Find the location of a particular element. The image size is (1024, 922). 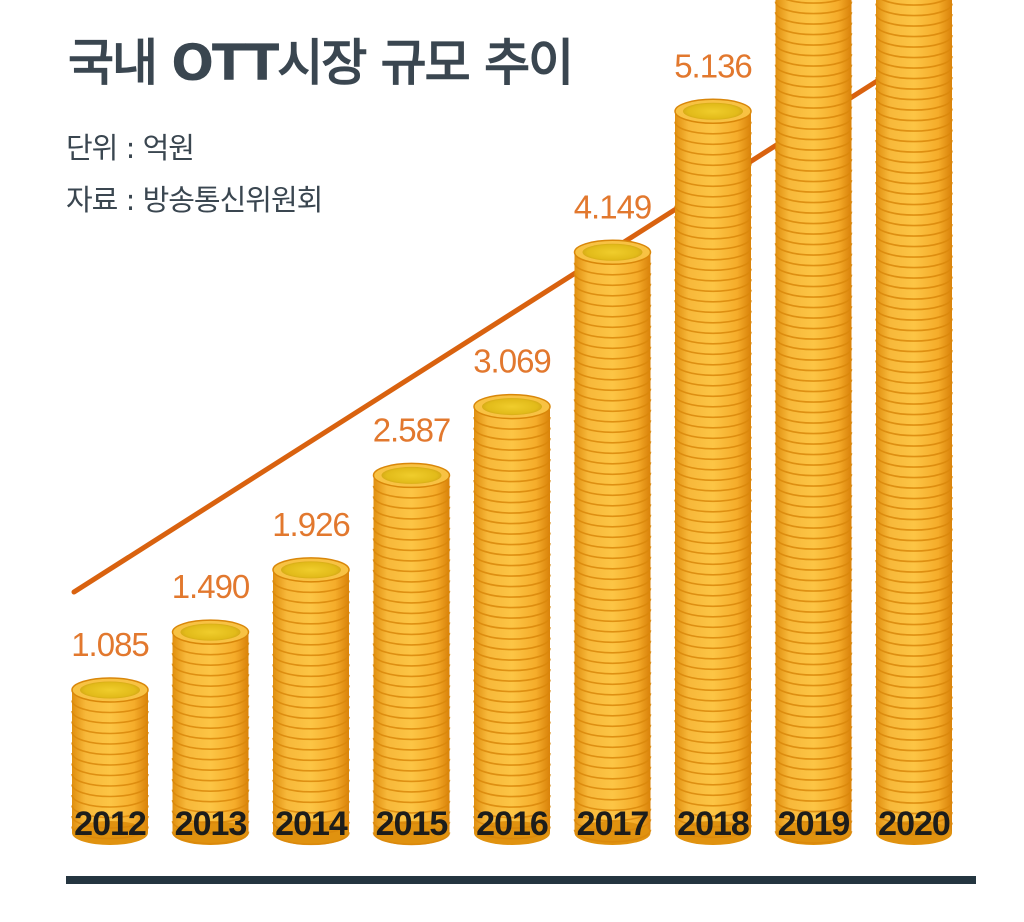

coin-top-face is located at coordinates (210, 632).